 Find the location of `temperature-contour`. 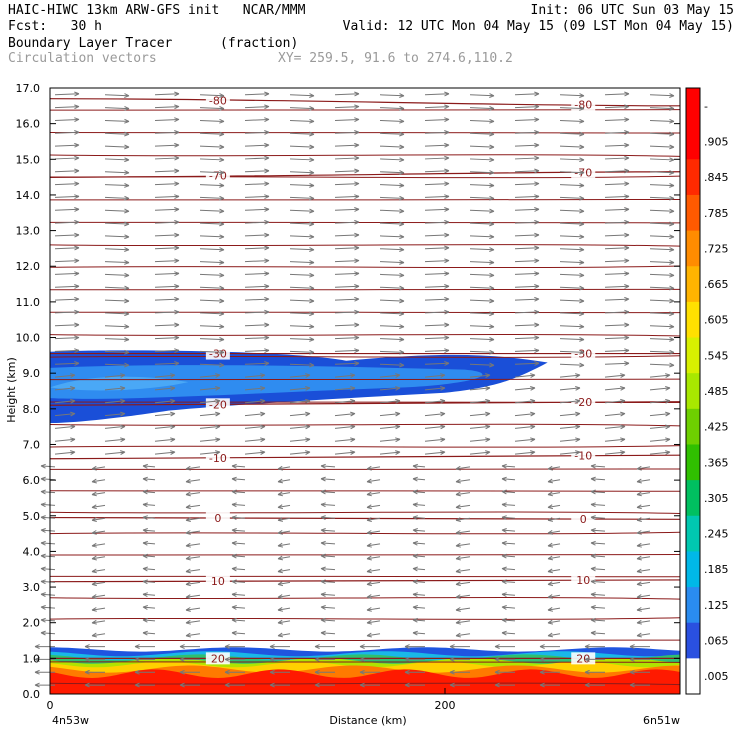

temperature-contour is located at coordinates (365, 403).